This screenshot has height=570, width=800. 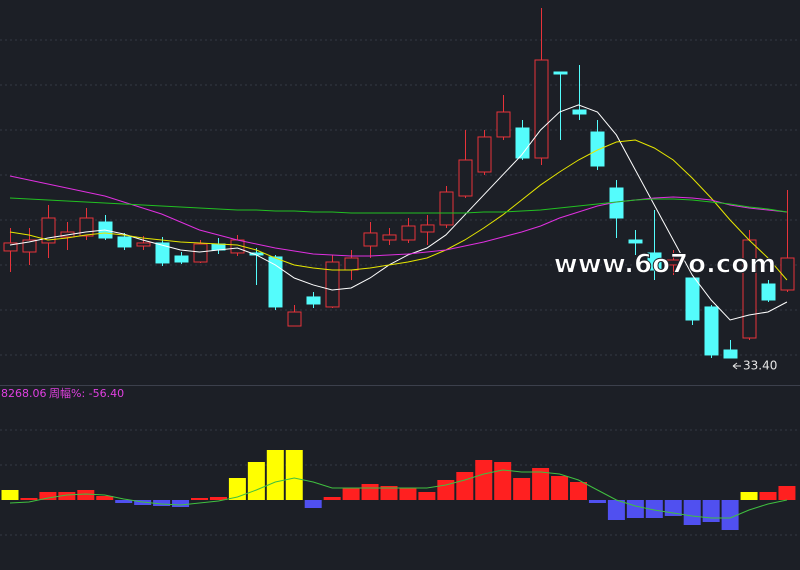 I want to click on indicator-line, so click(x=398, y=494).